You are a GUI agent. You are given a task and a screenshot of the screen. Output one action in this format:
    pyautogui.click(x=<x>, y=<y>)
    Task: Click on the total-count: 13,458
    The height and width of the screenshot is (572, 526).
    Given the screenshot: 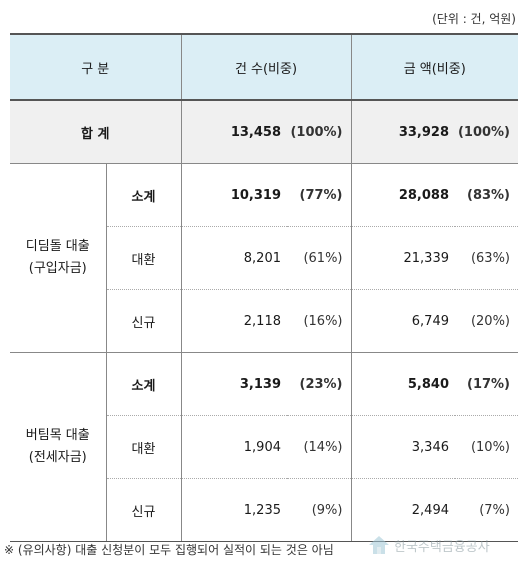 What is the action you would take?
    pyautogui.click(x=233, y=132)
    